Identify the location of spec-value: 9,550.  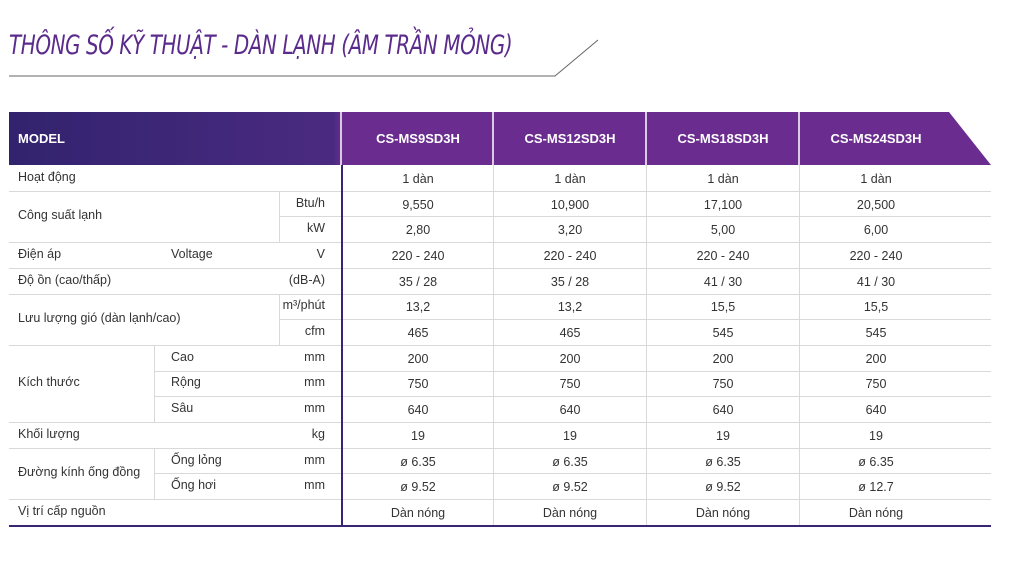
(418, 204).